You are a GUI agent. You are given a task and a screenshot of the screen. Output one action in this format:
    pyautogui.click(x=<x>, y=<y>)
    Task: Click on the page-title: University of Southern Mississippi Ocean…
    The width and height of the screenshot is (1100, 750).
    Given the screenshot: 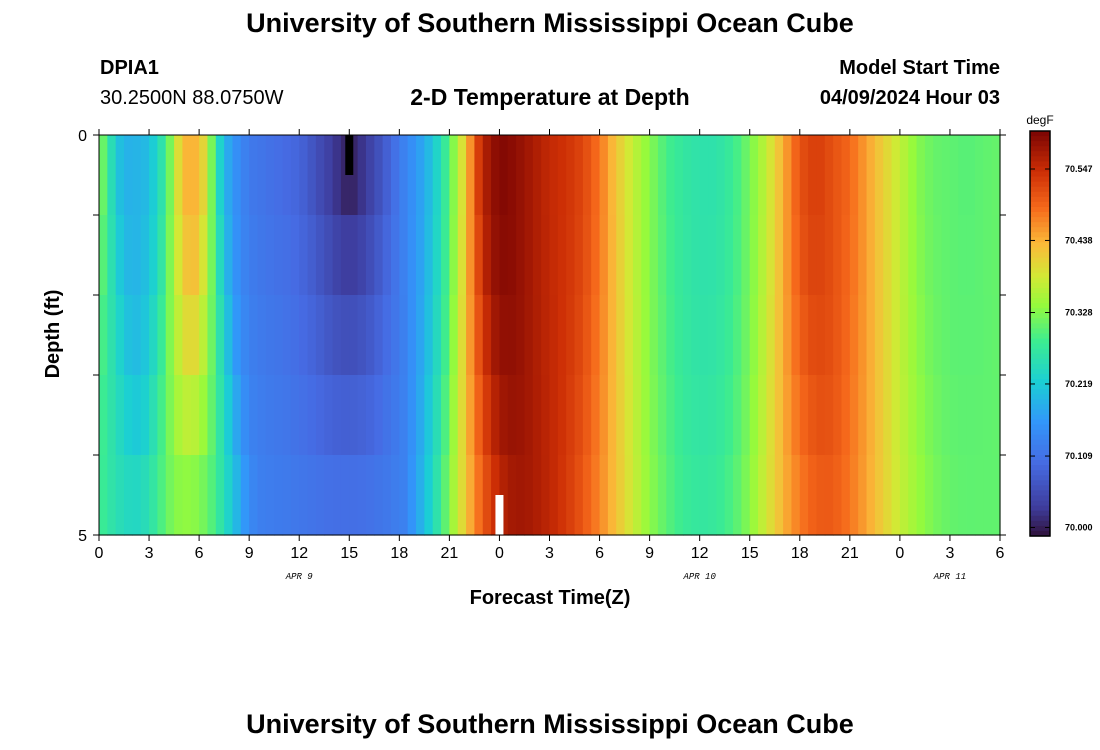 What is the action you would take?
    pyautogui.click(x=550, y=23)
    